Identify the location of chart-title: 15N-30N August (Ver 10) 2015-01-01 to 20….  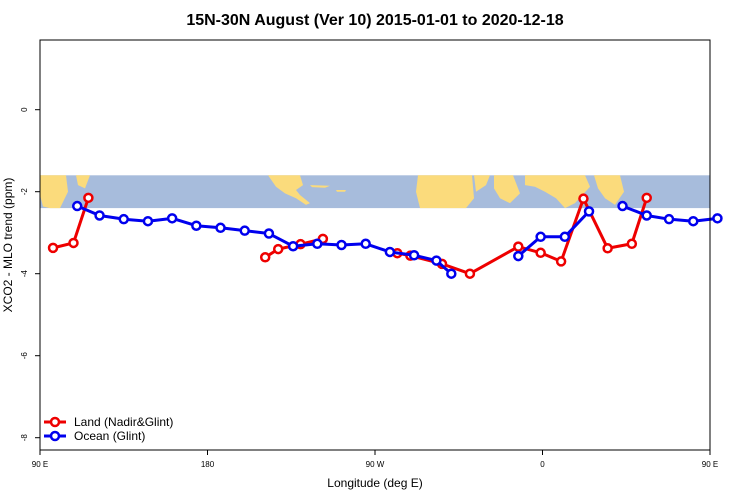
(374, 20).